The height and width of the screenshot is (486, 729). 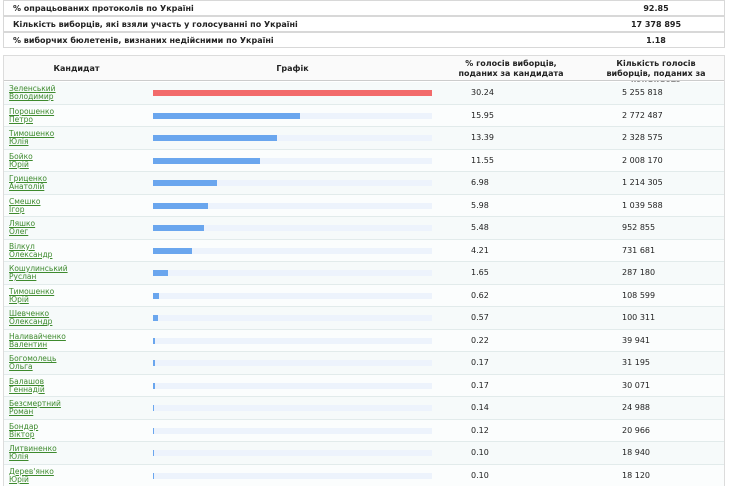 I want to click on candidate-row: Вілкул Олександр 4.21 731 681, so click(x=364, y=250).